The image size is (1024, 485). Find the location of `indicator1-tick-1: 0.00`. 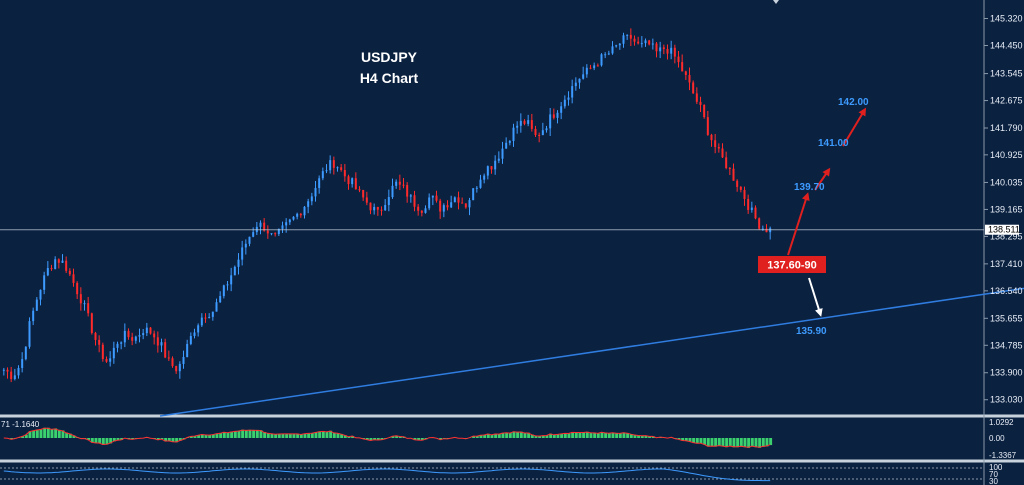

indicator1-tick-1: 0.00 is located at coordinates (997, 438).